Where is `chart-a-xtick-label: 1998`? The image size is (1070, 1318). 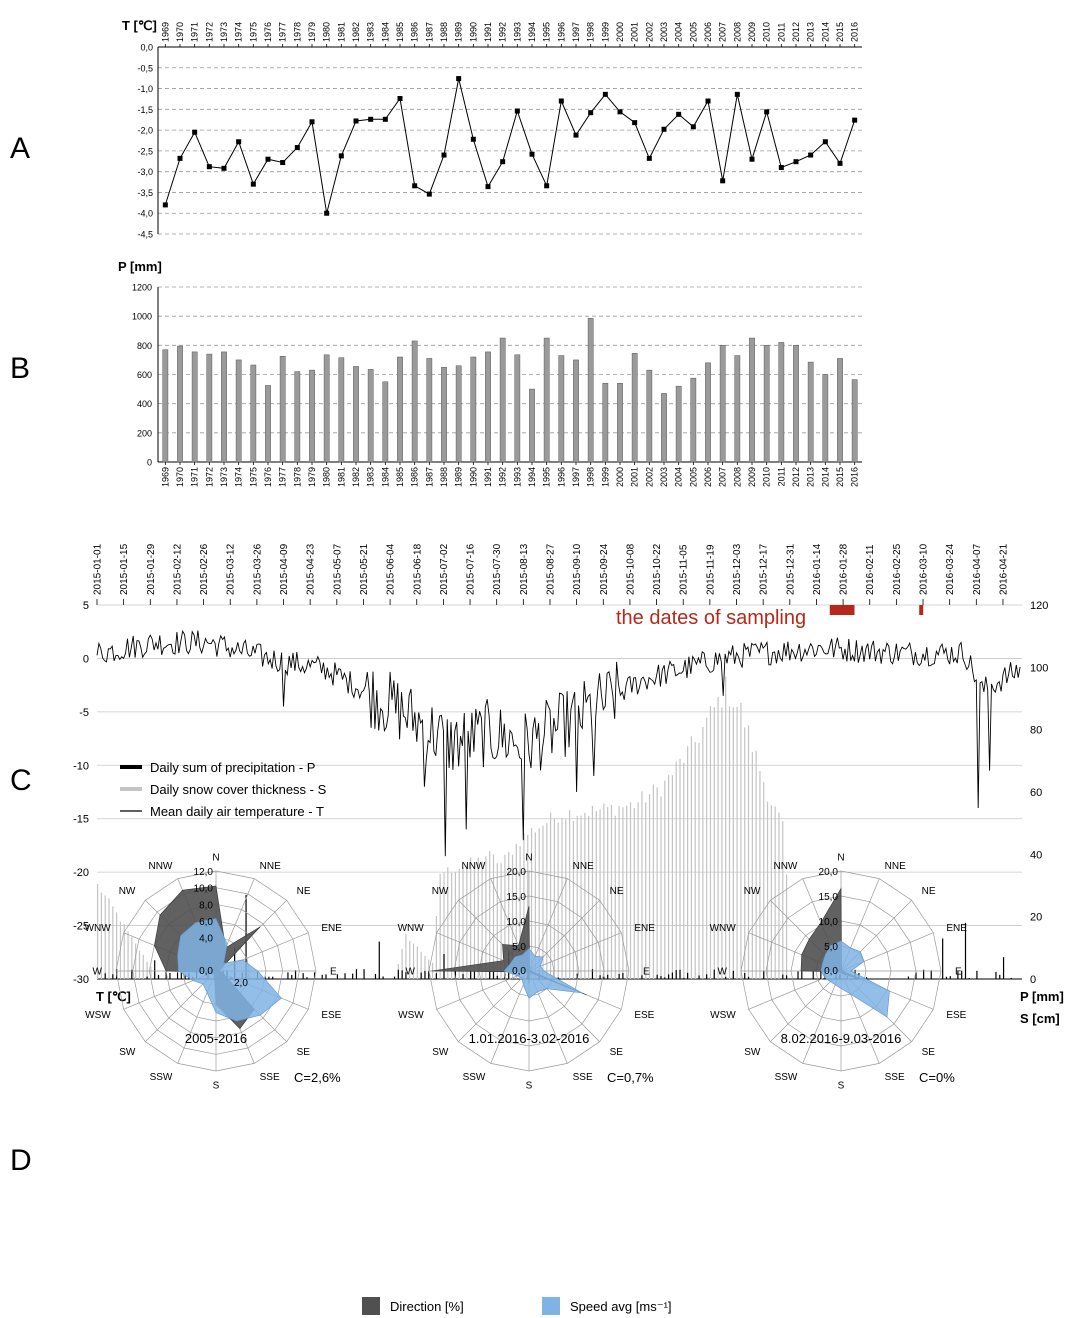
chart-a-xtick-label: 1998 is located at coordinates (591, 32).